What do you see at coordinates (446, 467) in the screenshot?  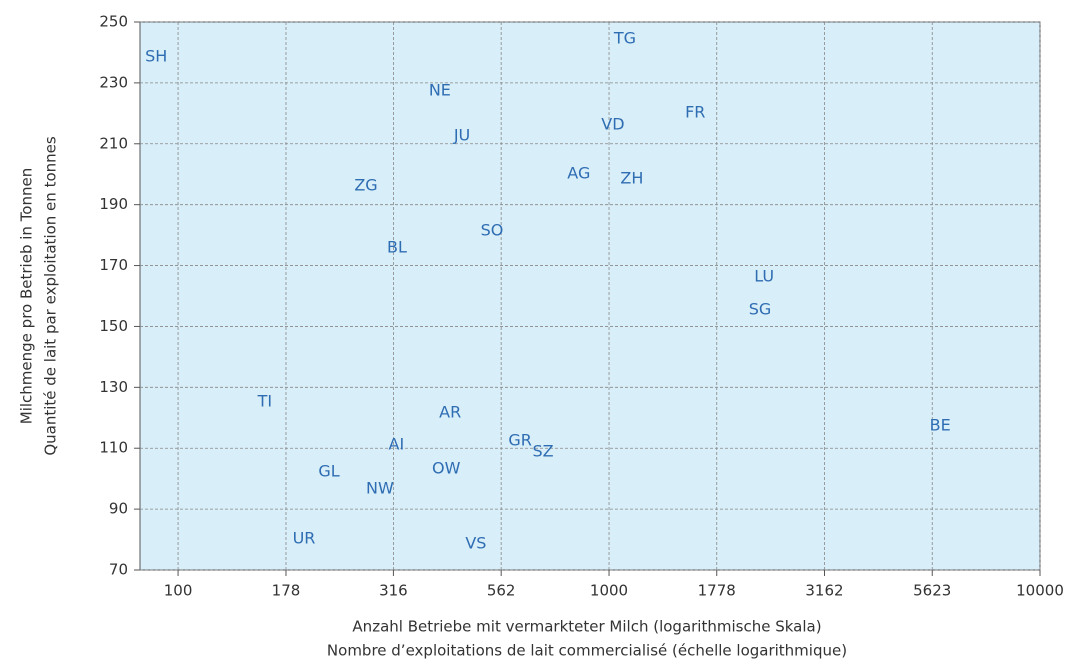 I see `point-label: OW` at bounding box center [446, 467].